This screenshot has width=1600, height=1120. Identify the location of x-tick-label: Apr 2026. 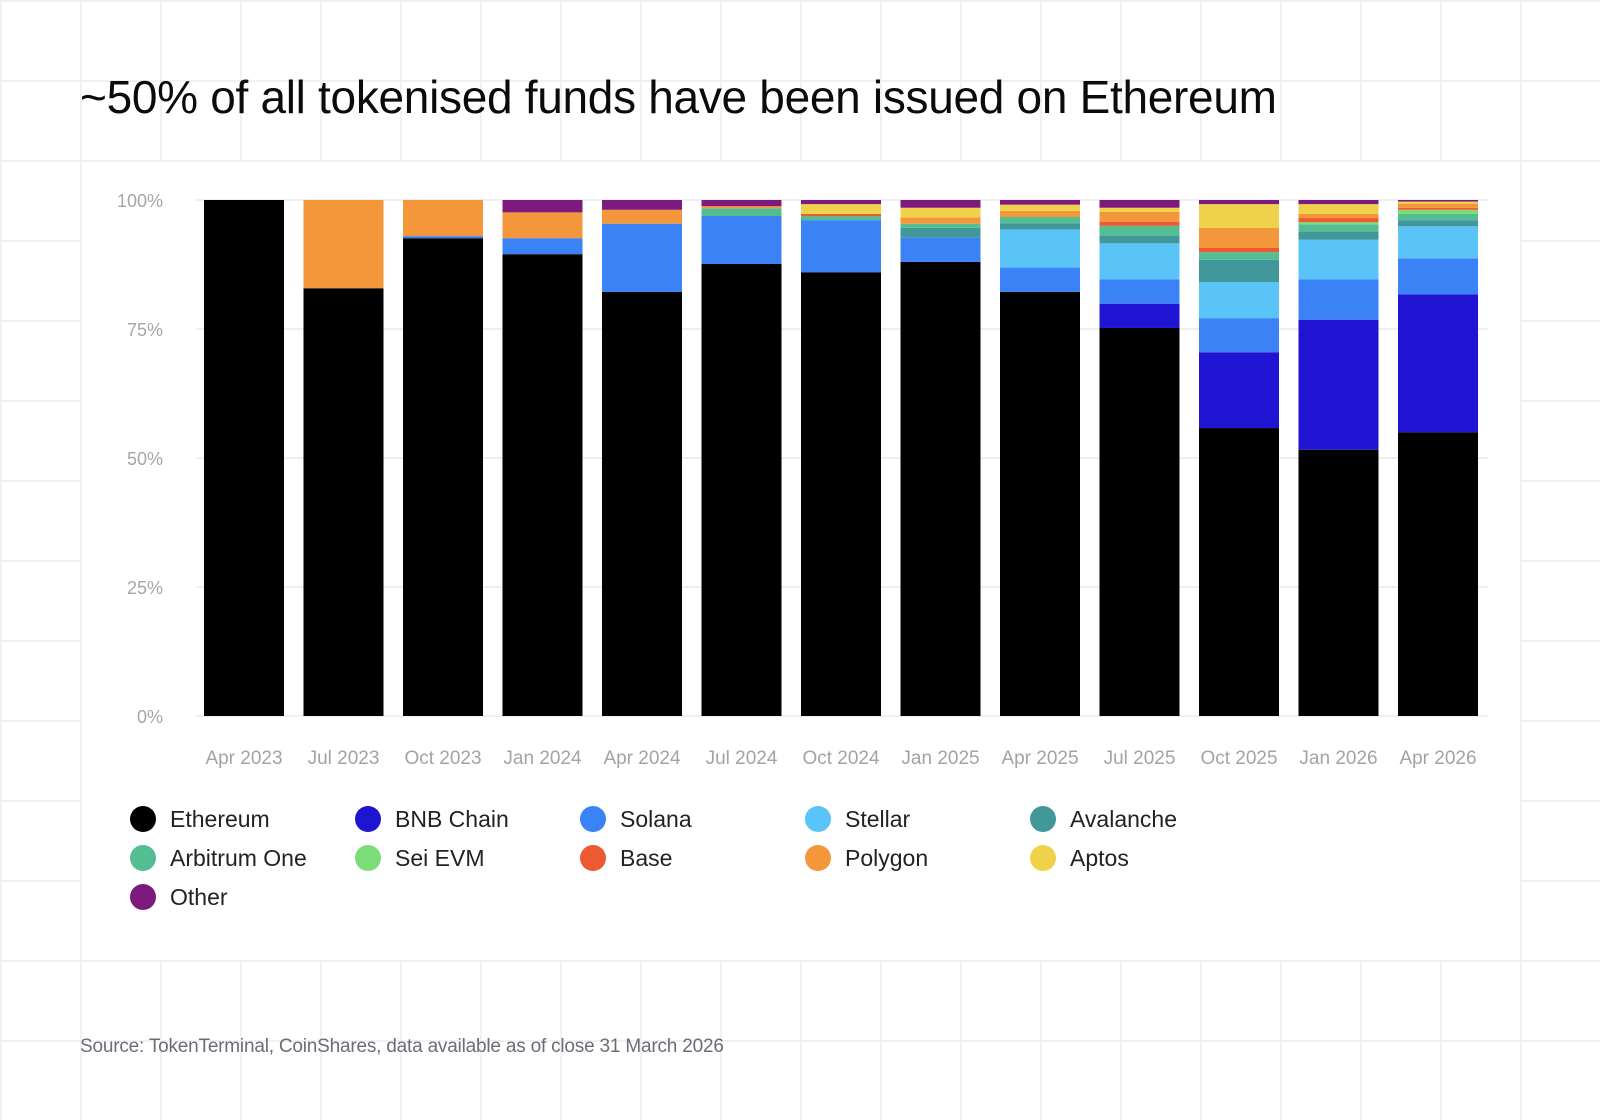
(1437, 758).